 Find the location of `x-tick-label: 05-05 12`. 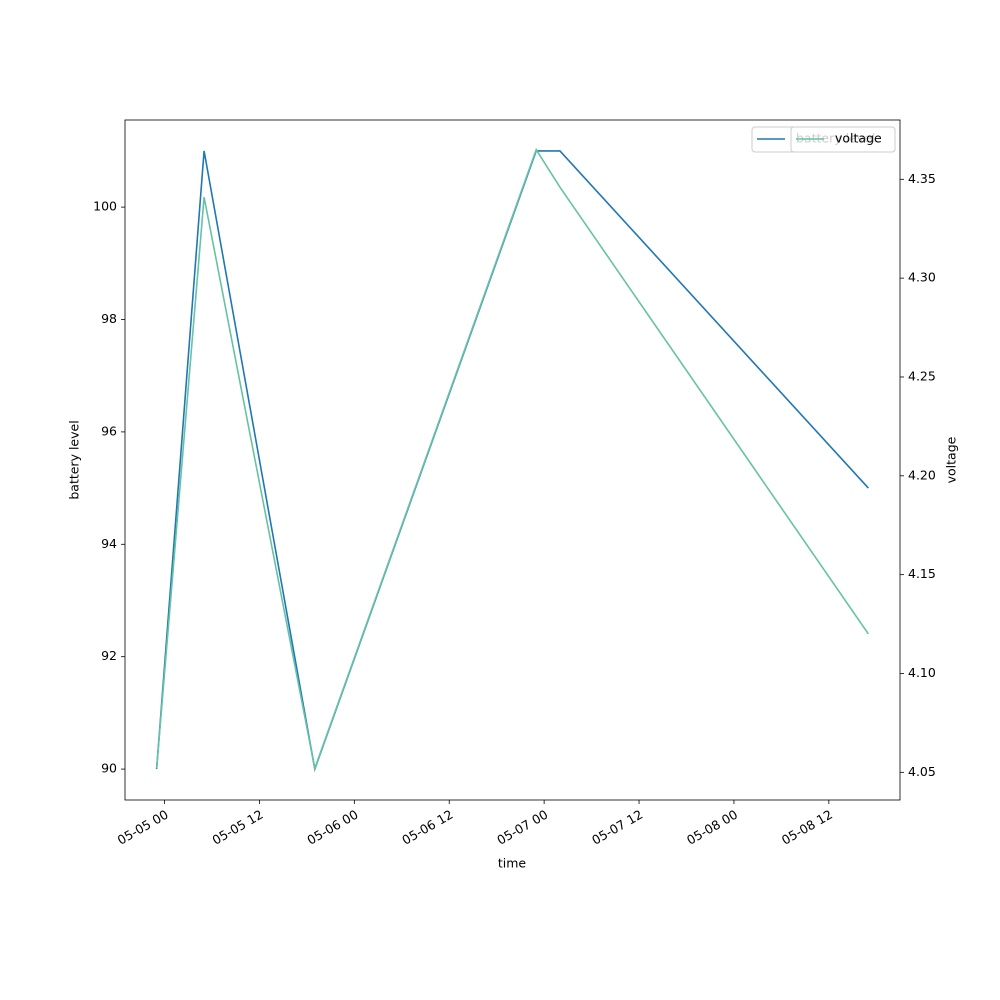

x-tick-label: 05-05 12 is located at coordinates (238, 827).